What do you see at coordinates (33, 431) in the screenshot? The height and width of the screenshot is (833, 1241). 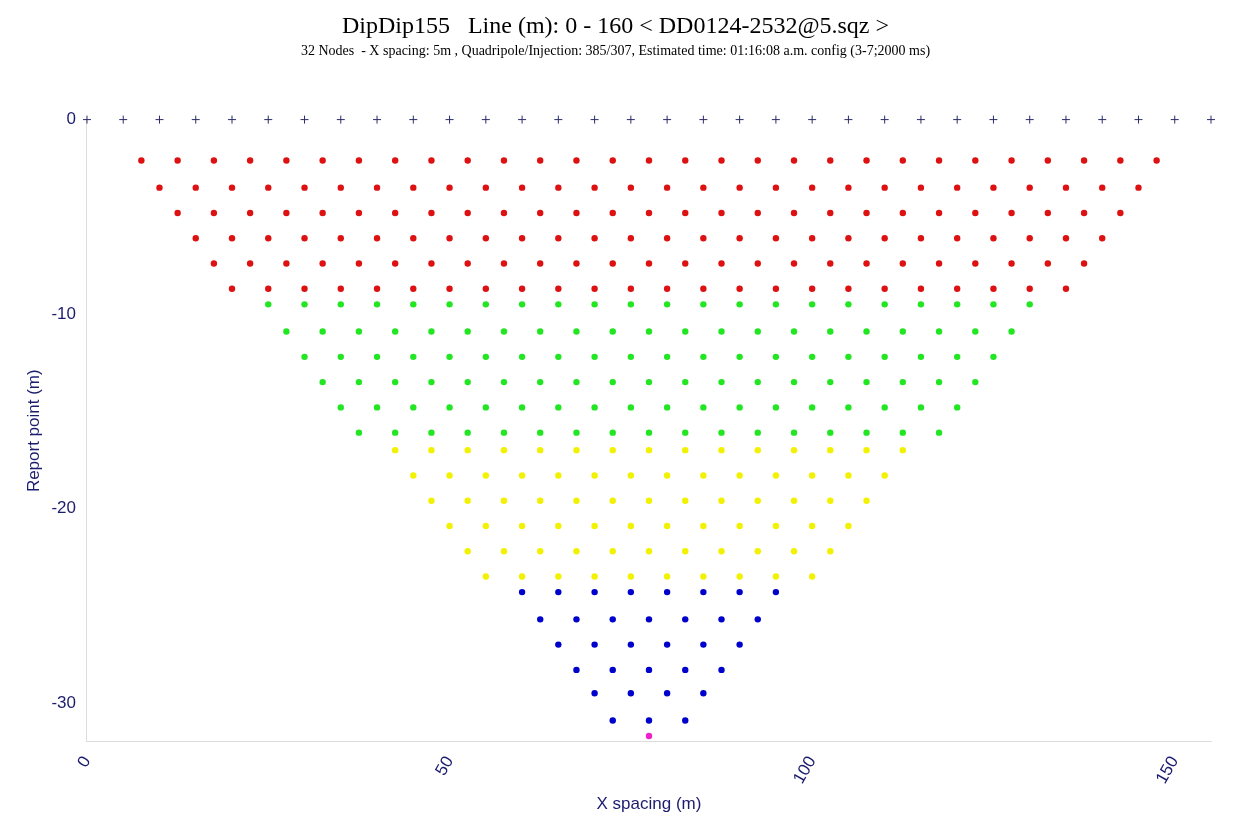 I see `y-axis-title: Report point (m)` at bounding box center [33, 431].